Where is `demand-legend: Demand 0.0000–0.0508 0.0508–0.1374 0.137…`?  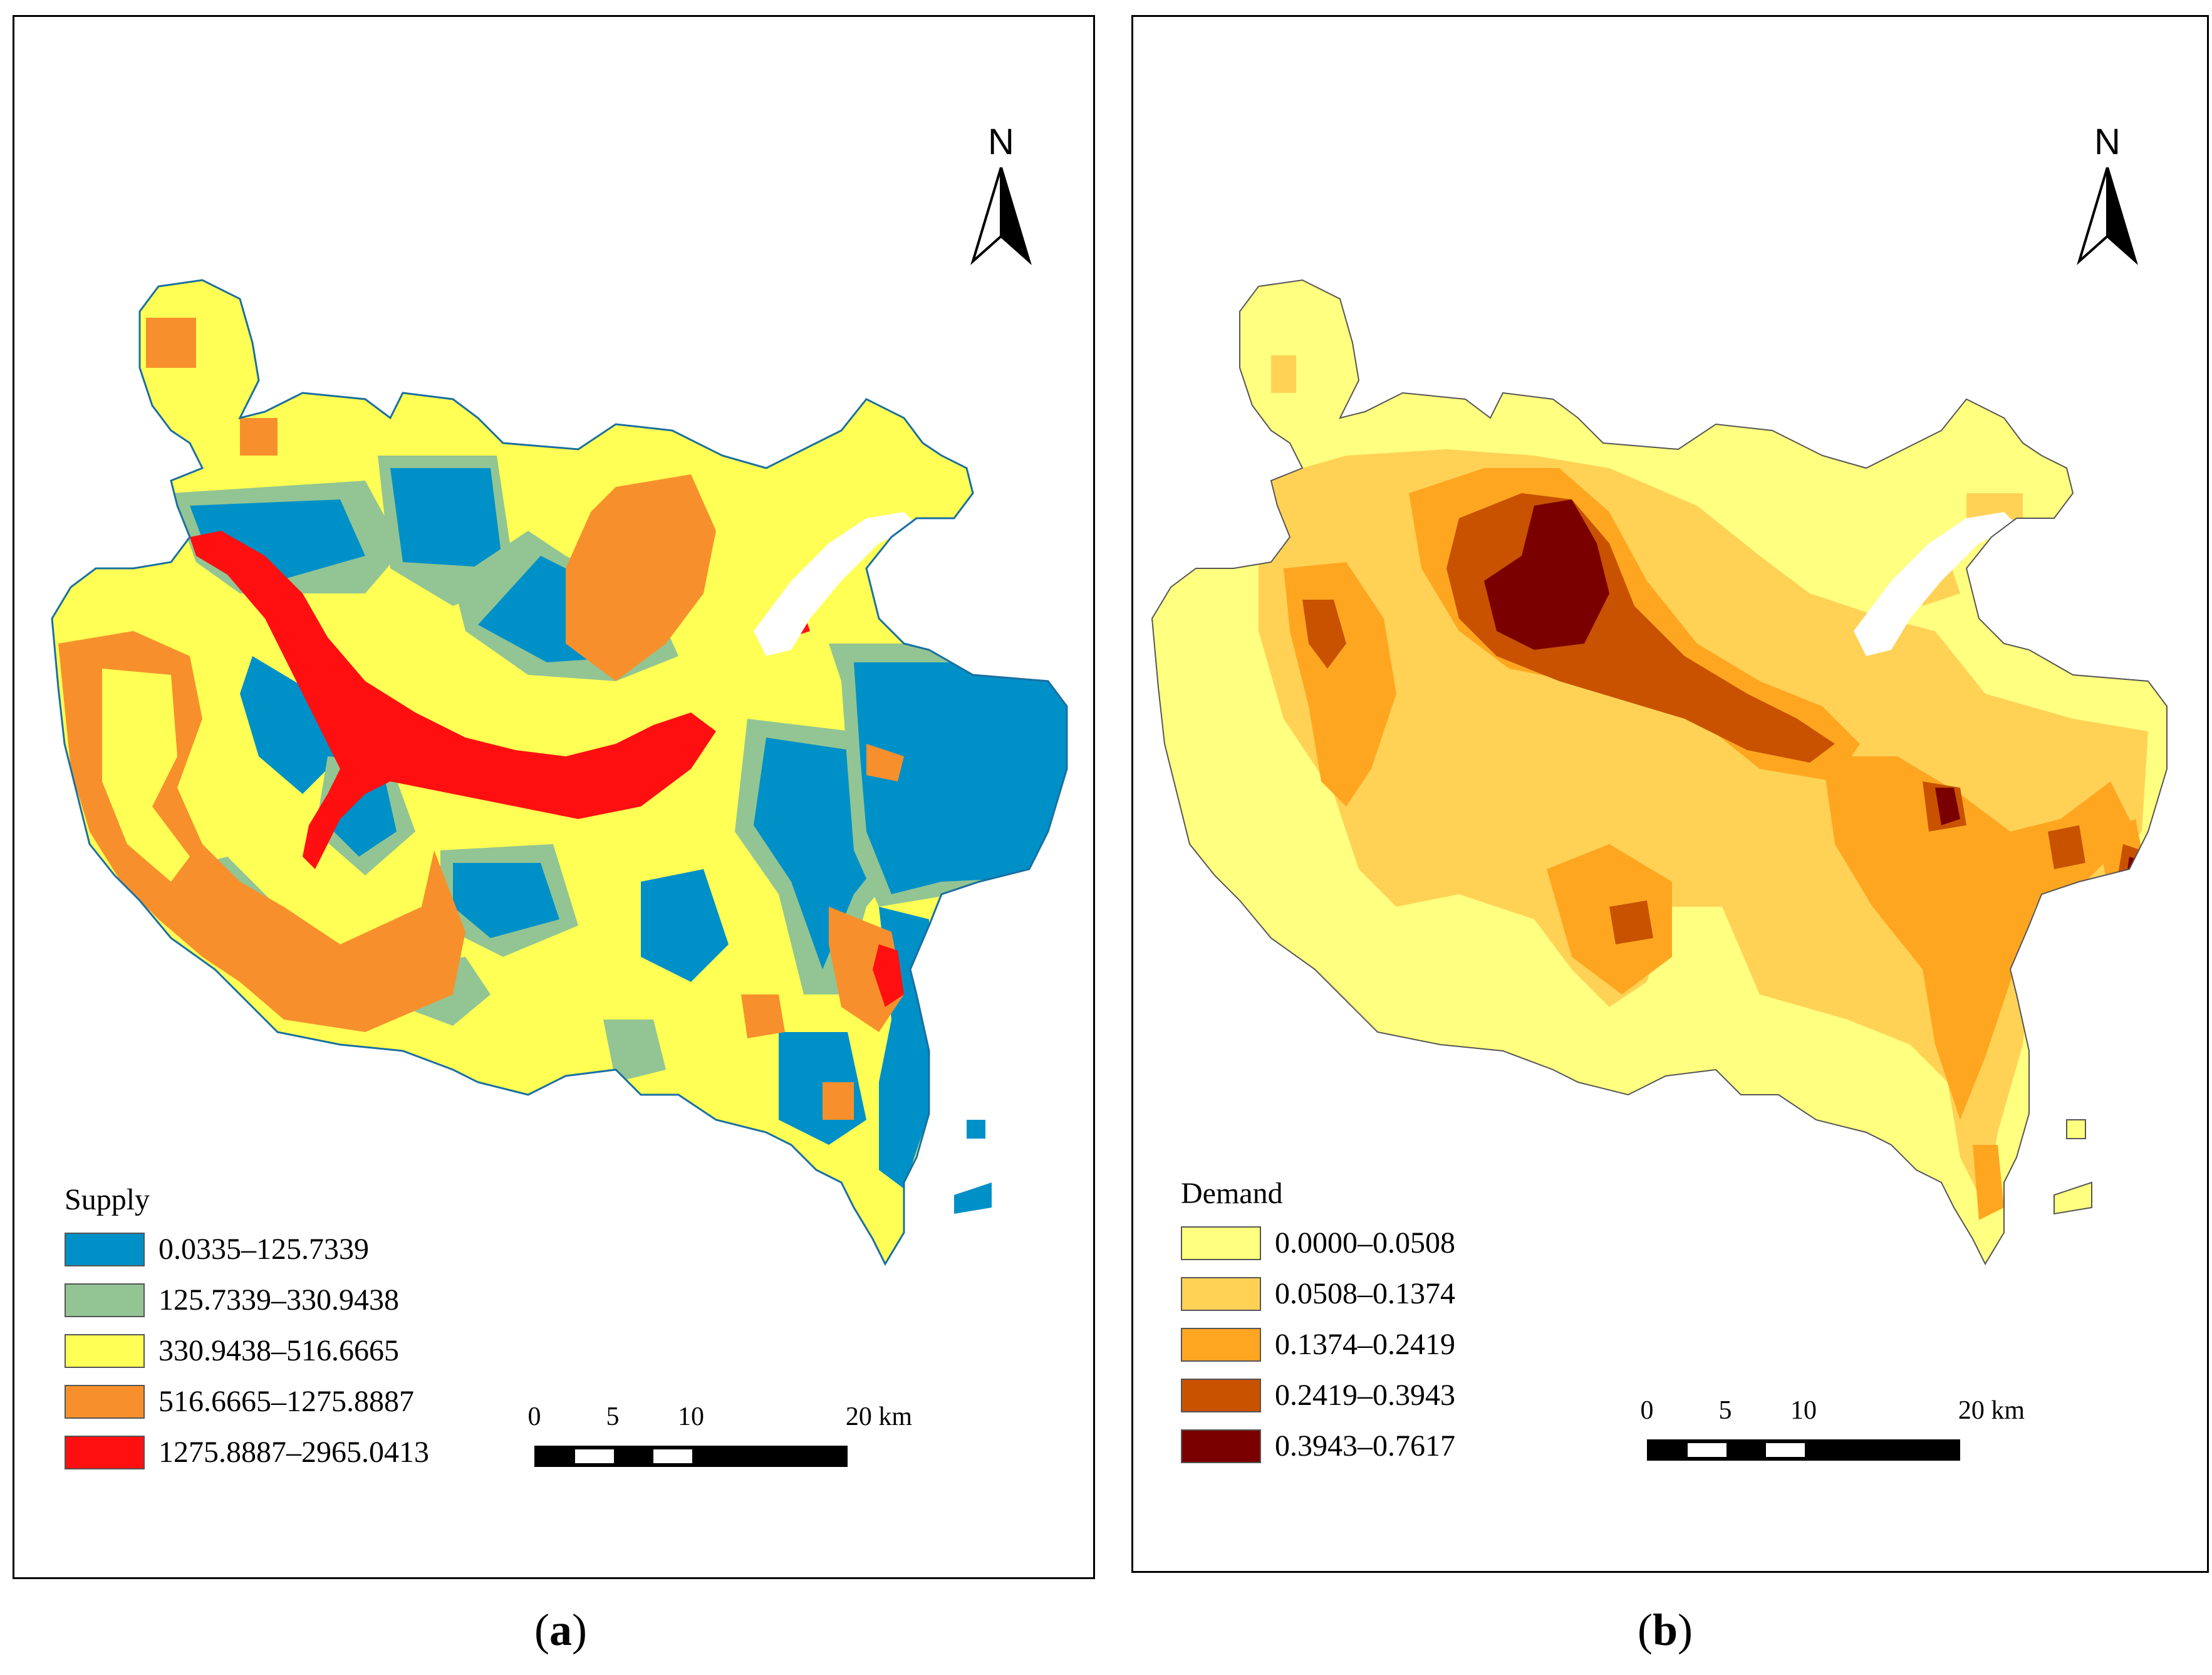 demand-legend: Demand 0.0000–0.0508 0.0508–0.1374 0.137… is located at coordinates (1318, 1323).